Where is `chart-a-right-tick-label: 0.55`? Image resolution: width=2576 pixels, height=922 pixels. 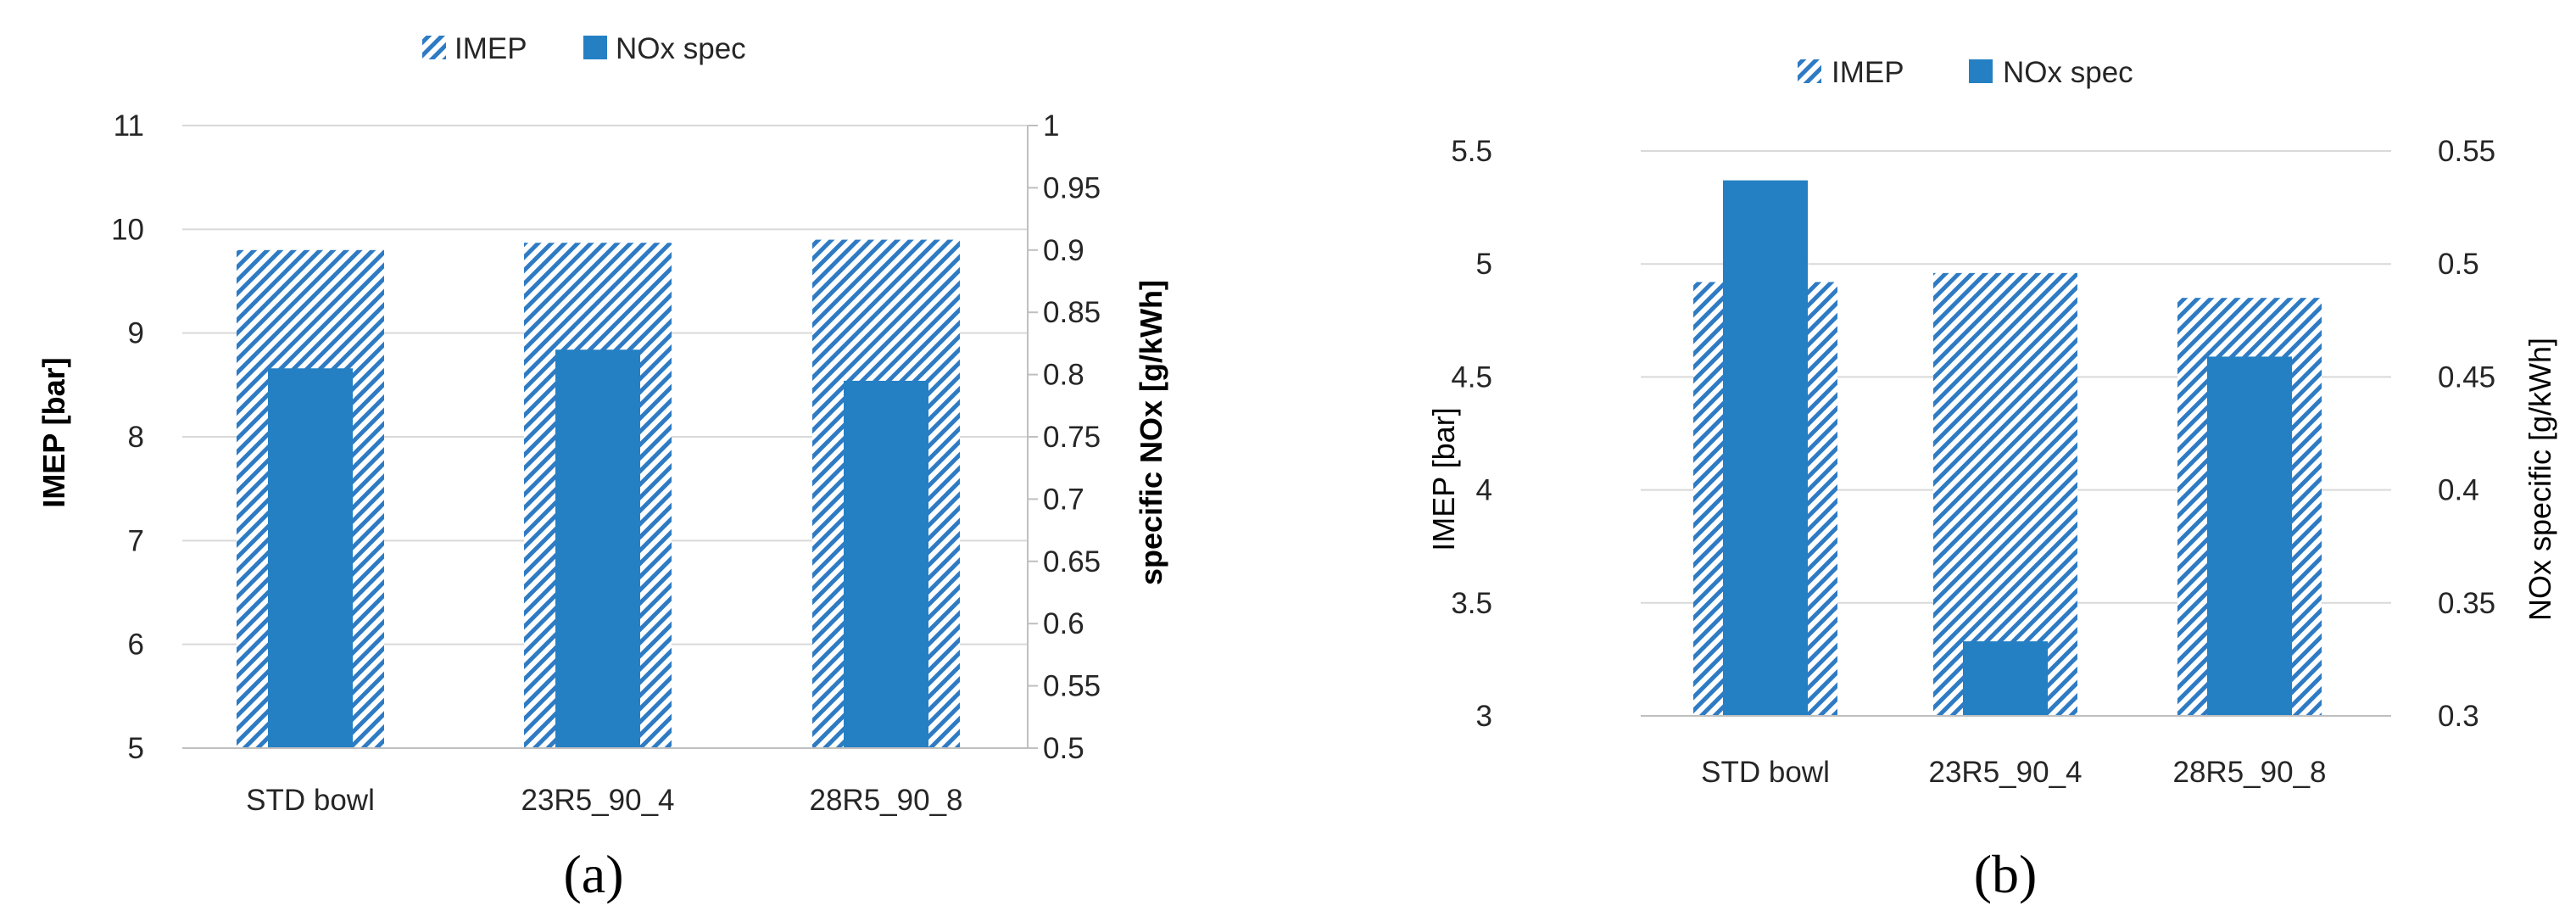
chart-a-right-tick-label: 0.55 is located at coordinates (1072, 686).